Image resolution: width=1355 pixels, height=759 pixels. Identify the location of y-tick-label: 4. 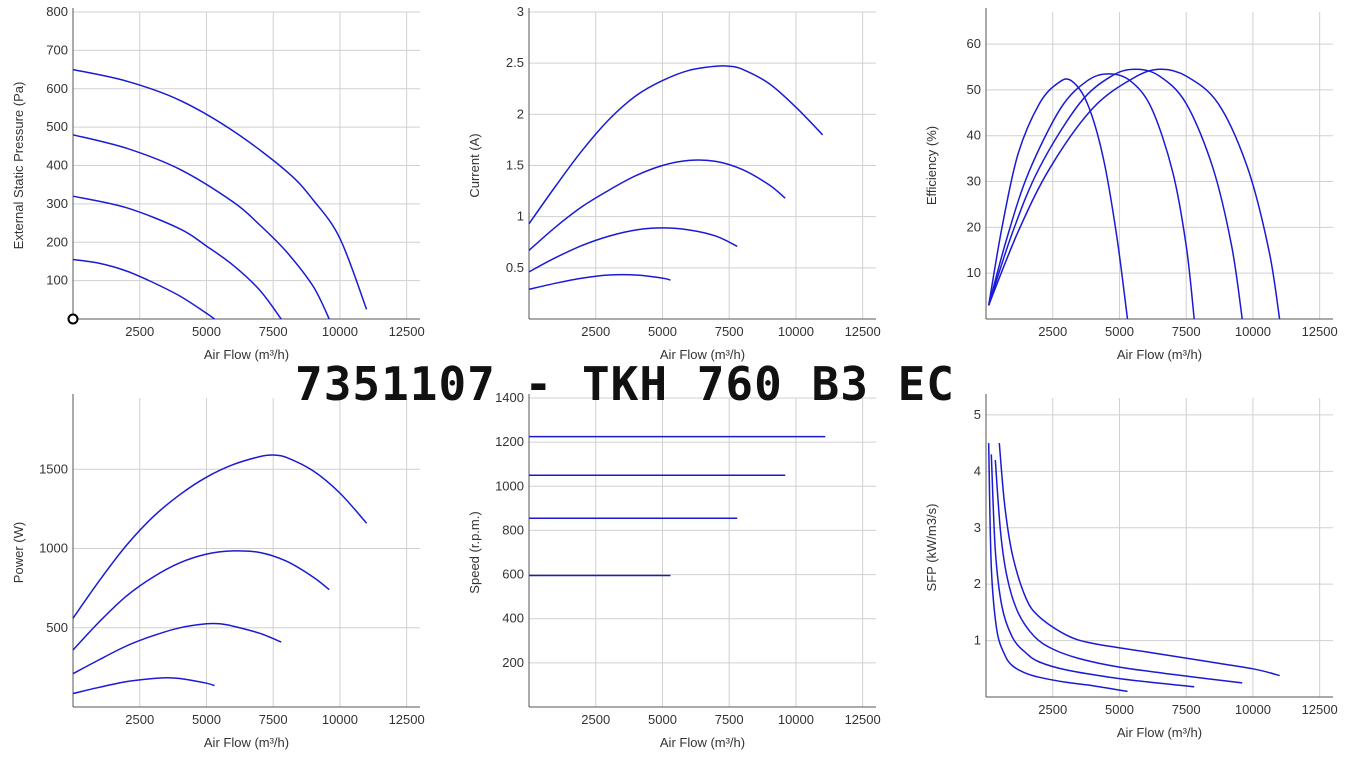
(977, 470).